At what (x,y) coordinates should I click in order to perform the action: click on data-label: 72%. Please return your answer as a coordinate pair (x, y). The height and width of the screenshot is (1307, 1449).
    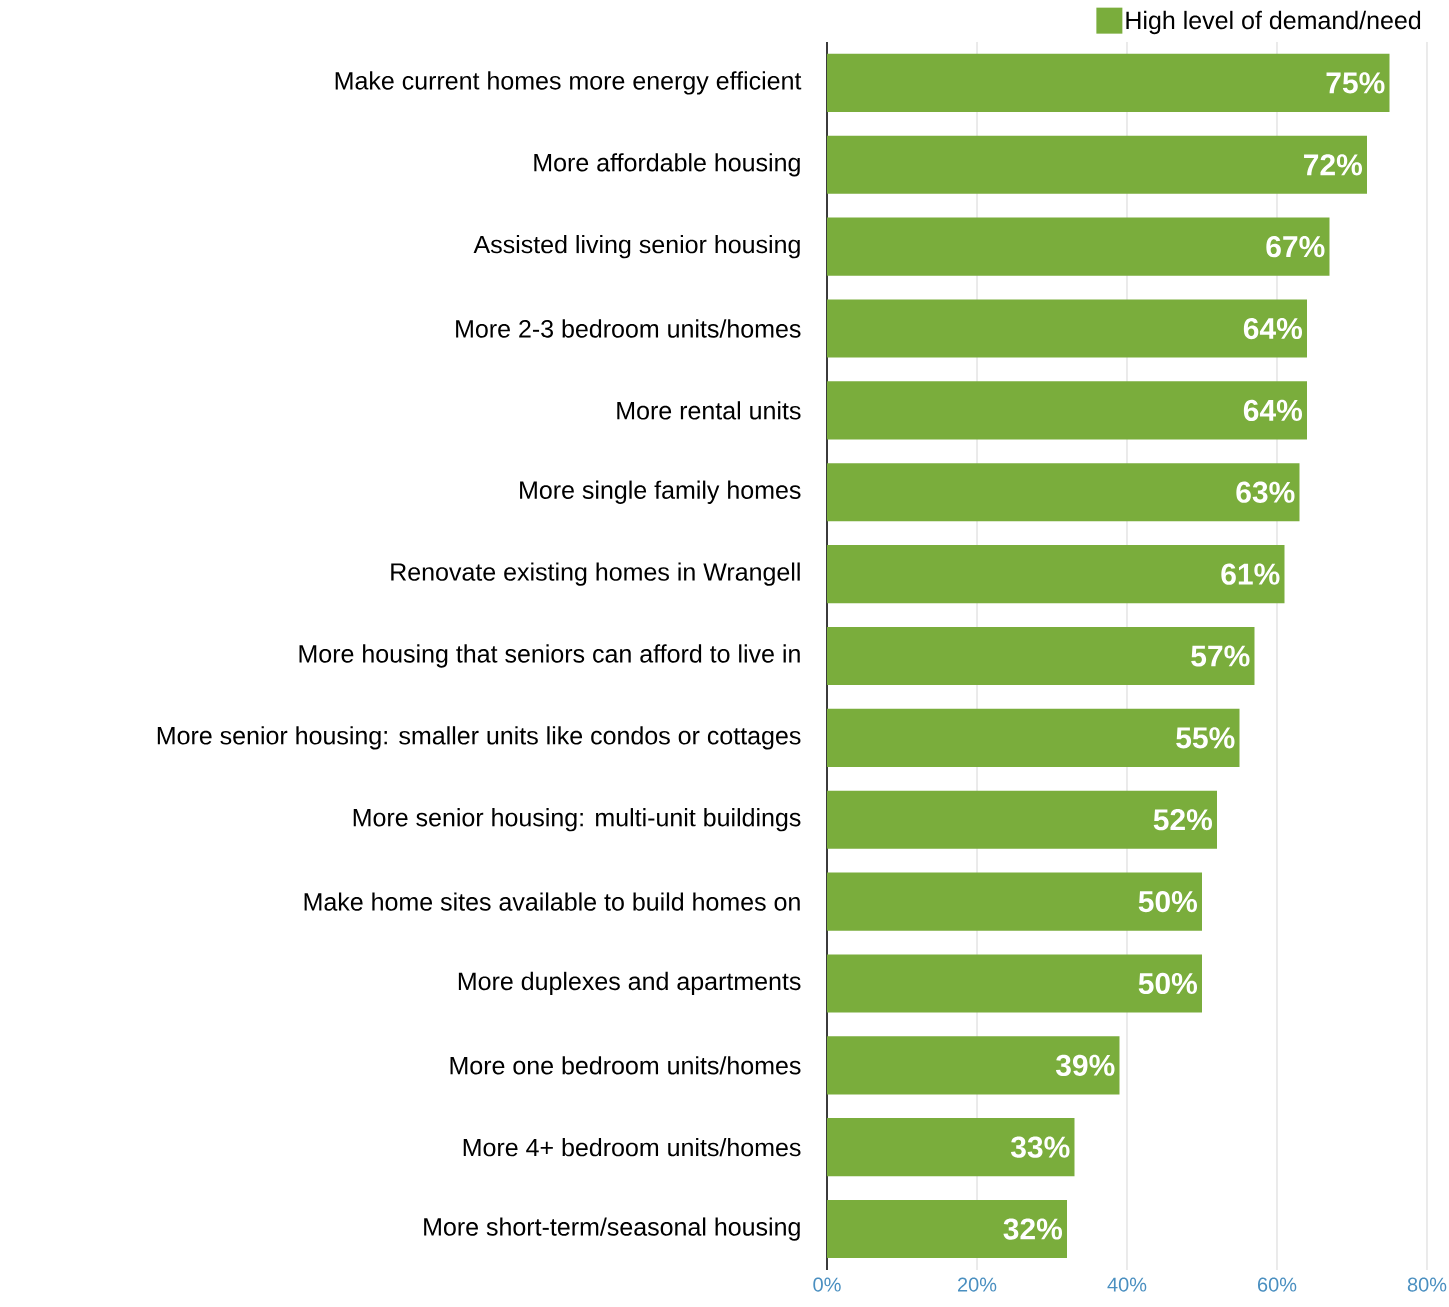
    Looking at the image, I should click on (1333, 165).